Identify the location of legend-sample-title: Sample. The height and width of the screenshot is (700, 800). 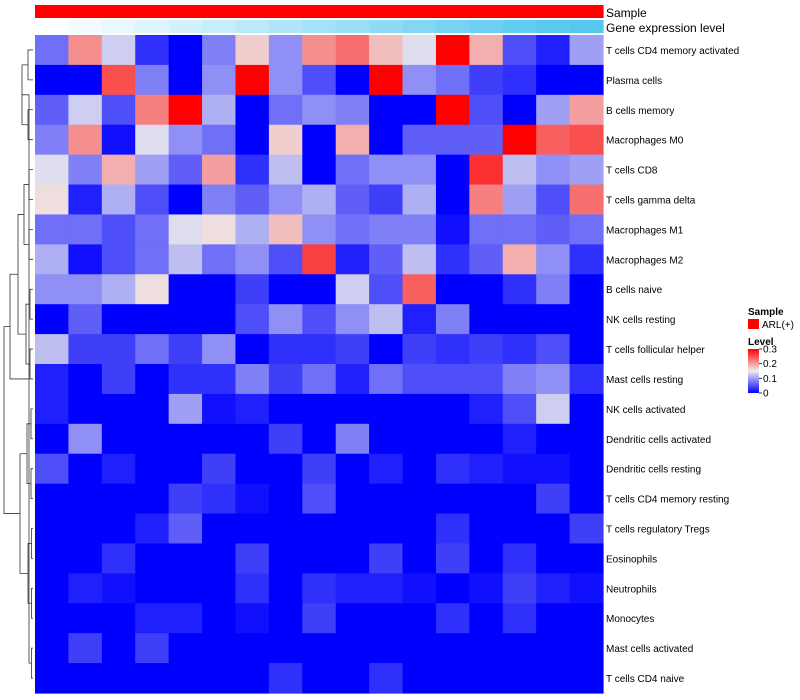
(766, 312).